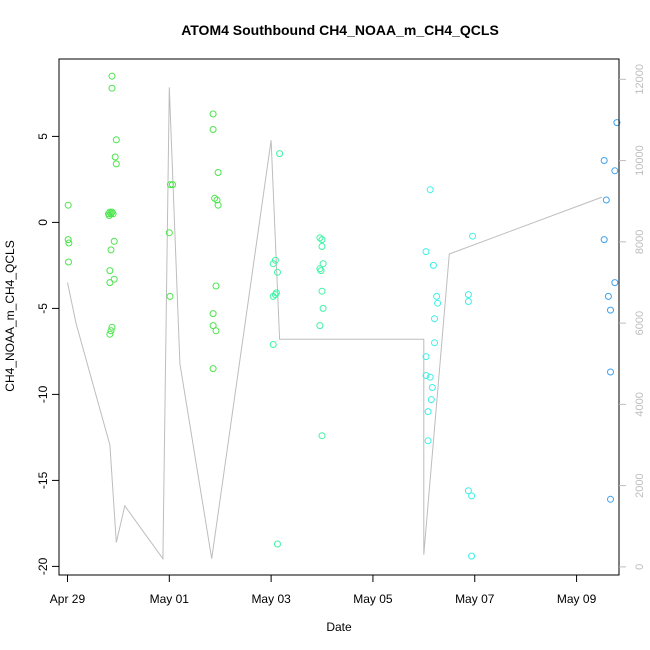 The image size is (650, 650). What do you see at coordinates (640, 485) in the screenshot?
I see `y2-tick-label: 2000` at bounding box center [640, 485].